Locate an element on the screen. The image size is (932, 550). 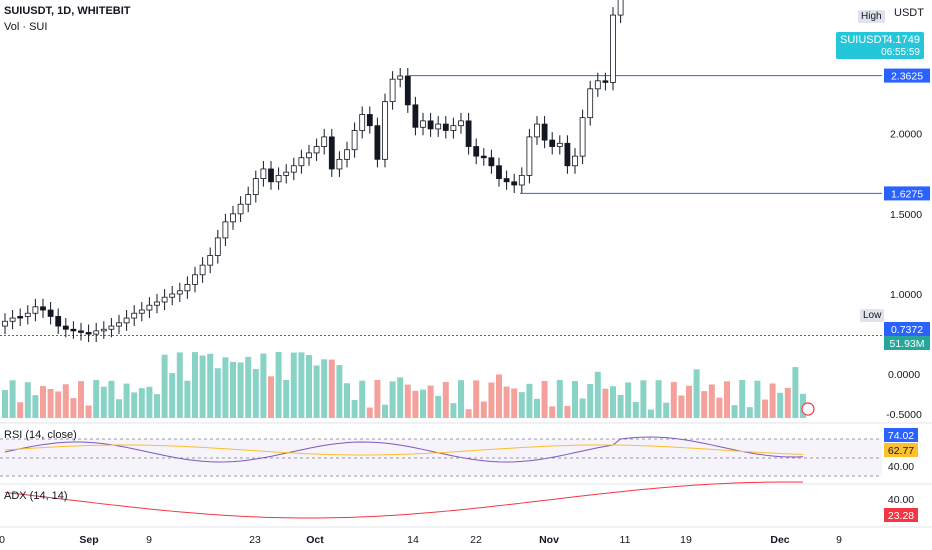
adx-value-bg is located at coordinates (901, 515).